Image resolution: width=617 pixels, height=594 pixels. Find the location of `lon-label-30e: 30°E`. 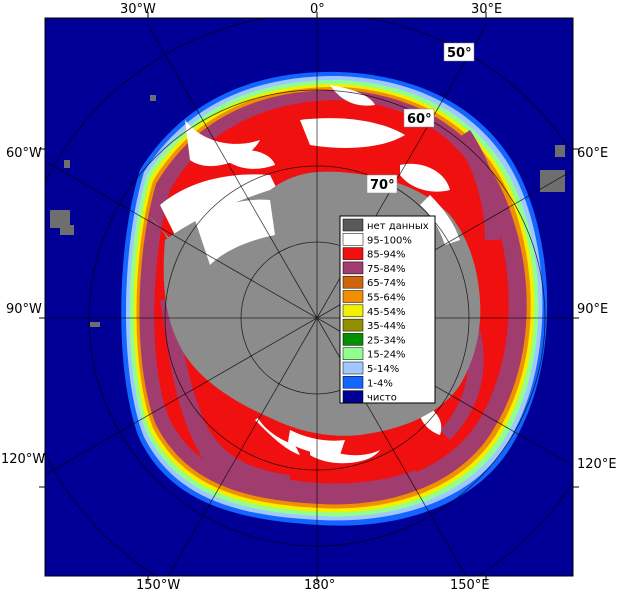

lon-label-30e: 30°E is located at coordinates (486, 9).